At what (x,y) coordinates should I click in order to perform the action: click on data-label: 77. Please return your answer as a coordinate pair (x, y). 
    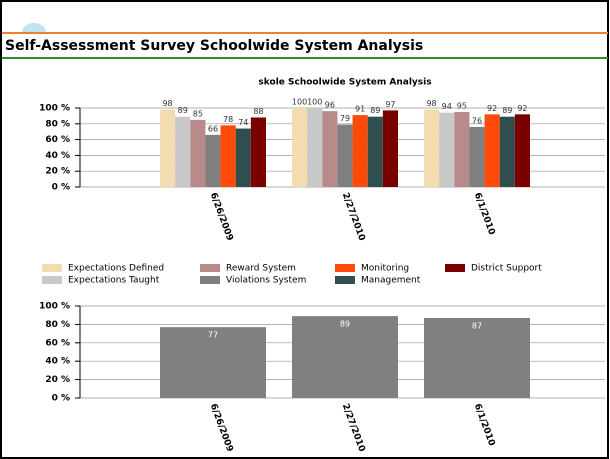
    Looking at the image, I should click on (213, 335).